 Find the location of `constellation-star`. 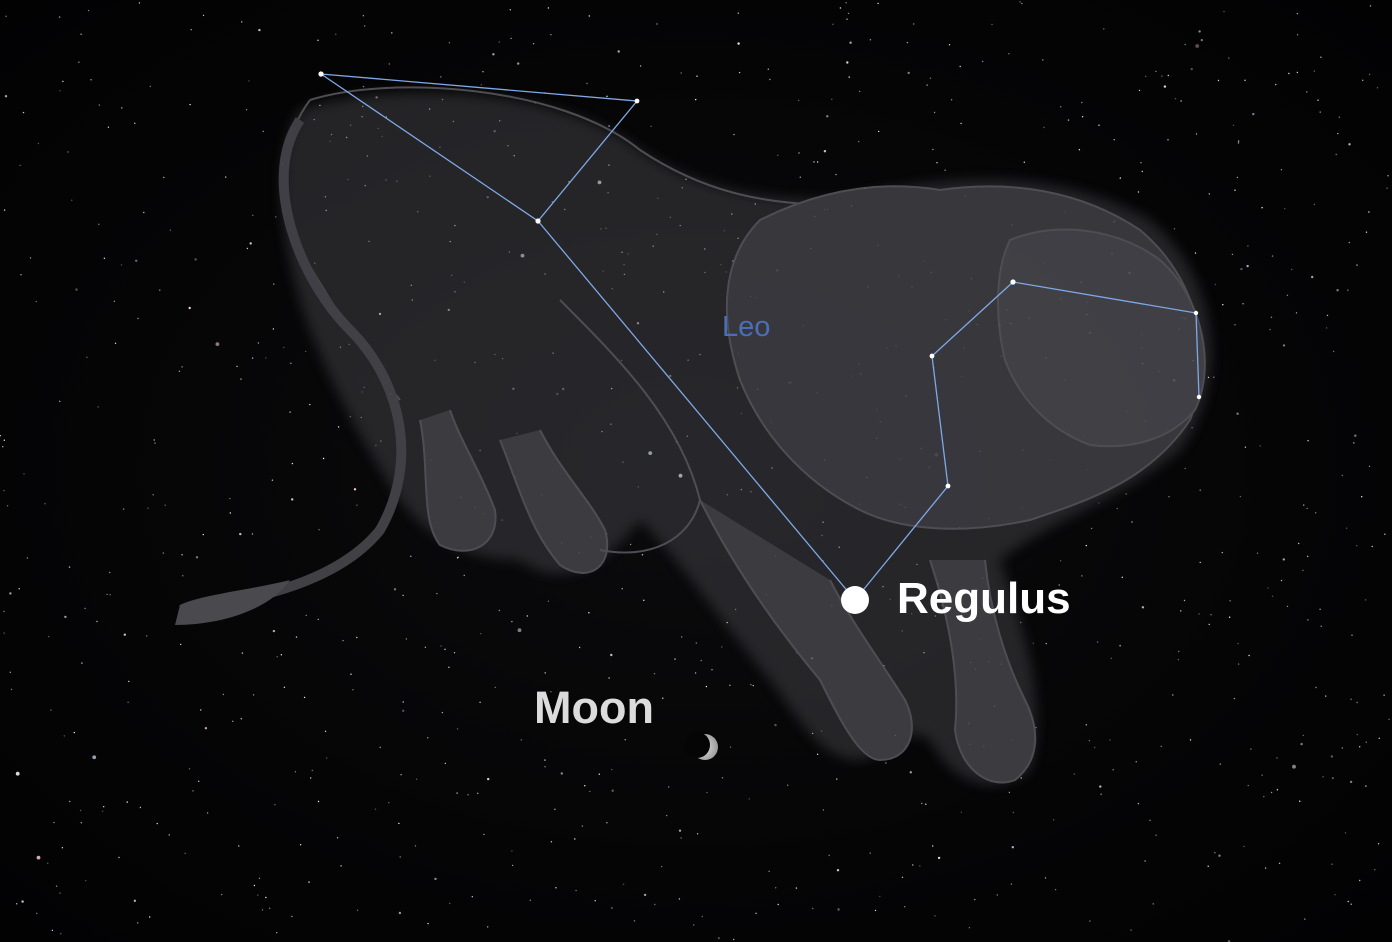

constellation-star is located at coordinates (321, 74).